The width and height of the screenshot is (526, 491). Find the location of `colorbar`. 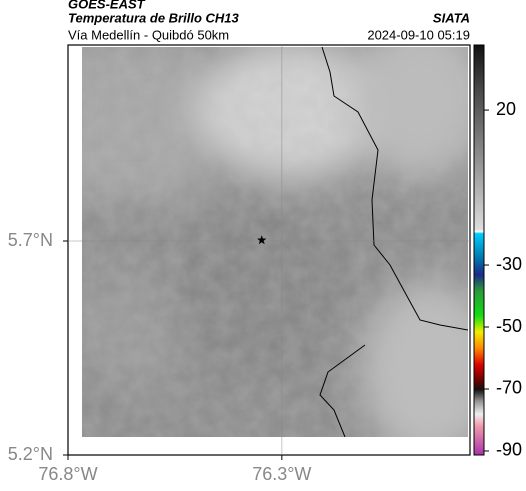

colorbar is located at coordinates (479, 250).